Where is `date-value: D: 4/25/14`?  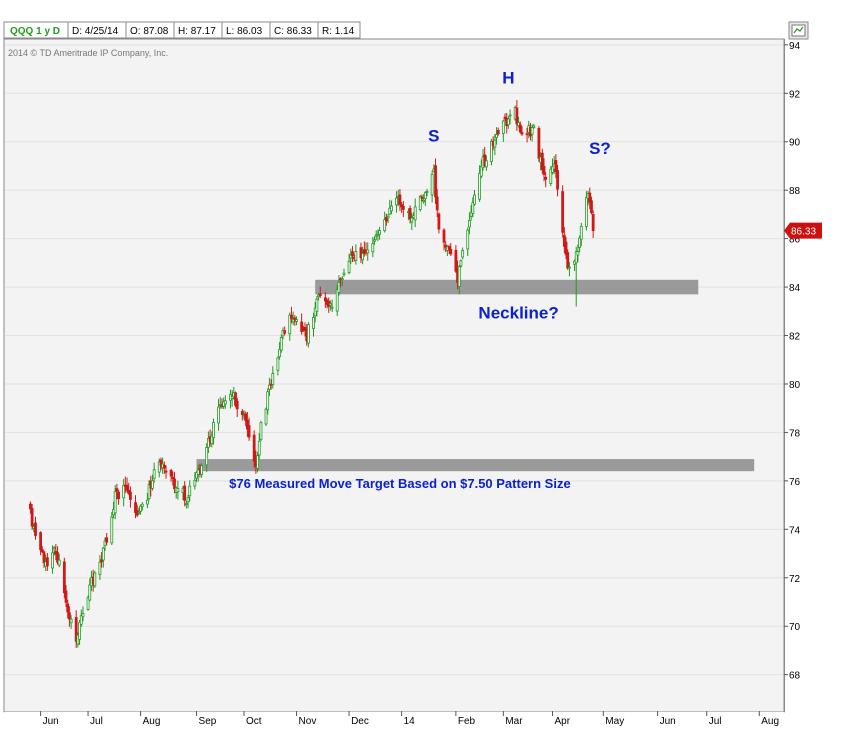
date-value: D: 4/25/14 is located at coordinates (95, 31).